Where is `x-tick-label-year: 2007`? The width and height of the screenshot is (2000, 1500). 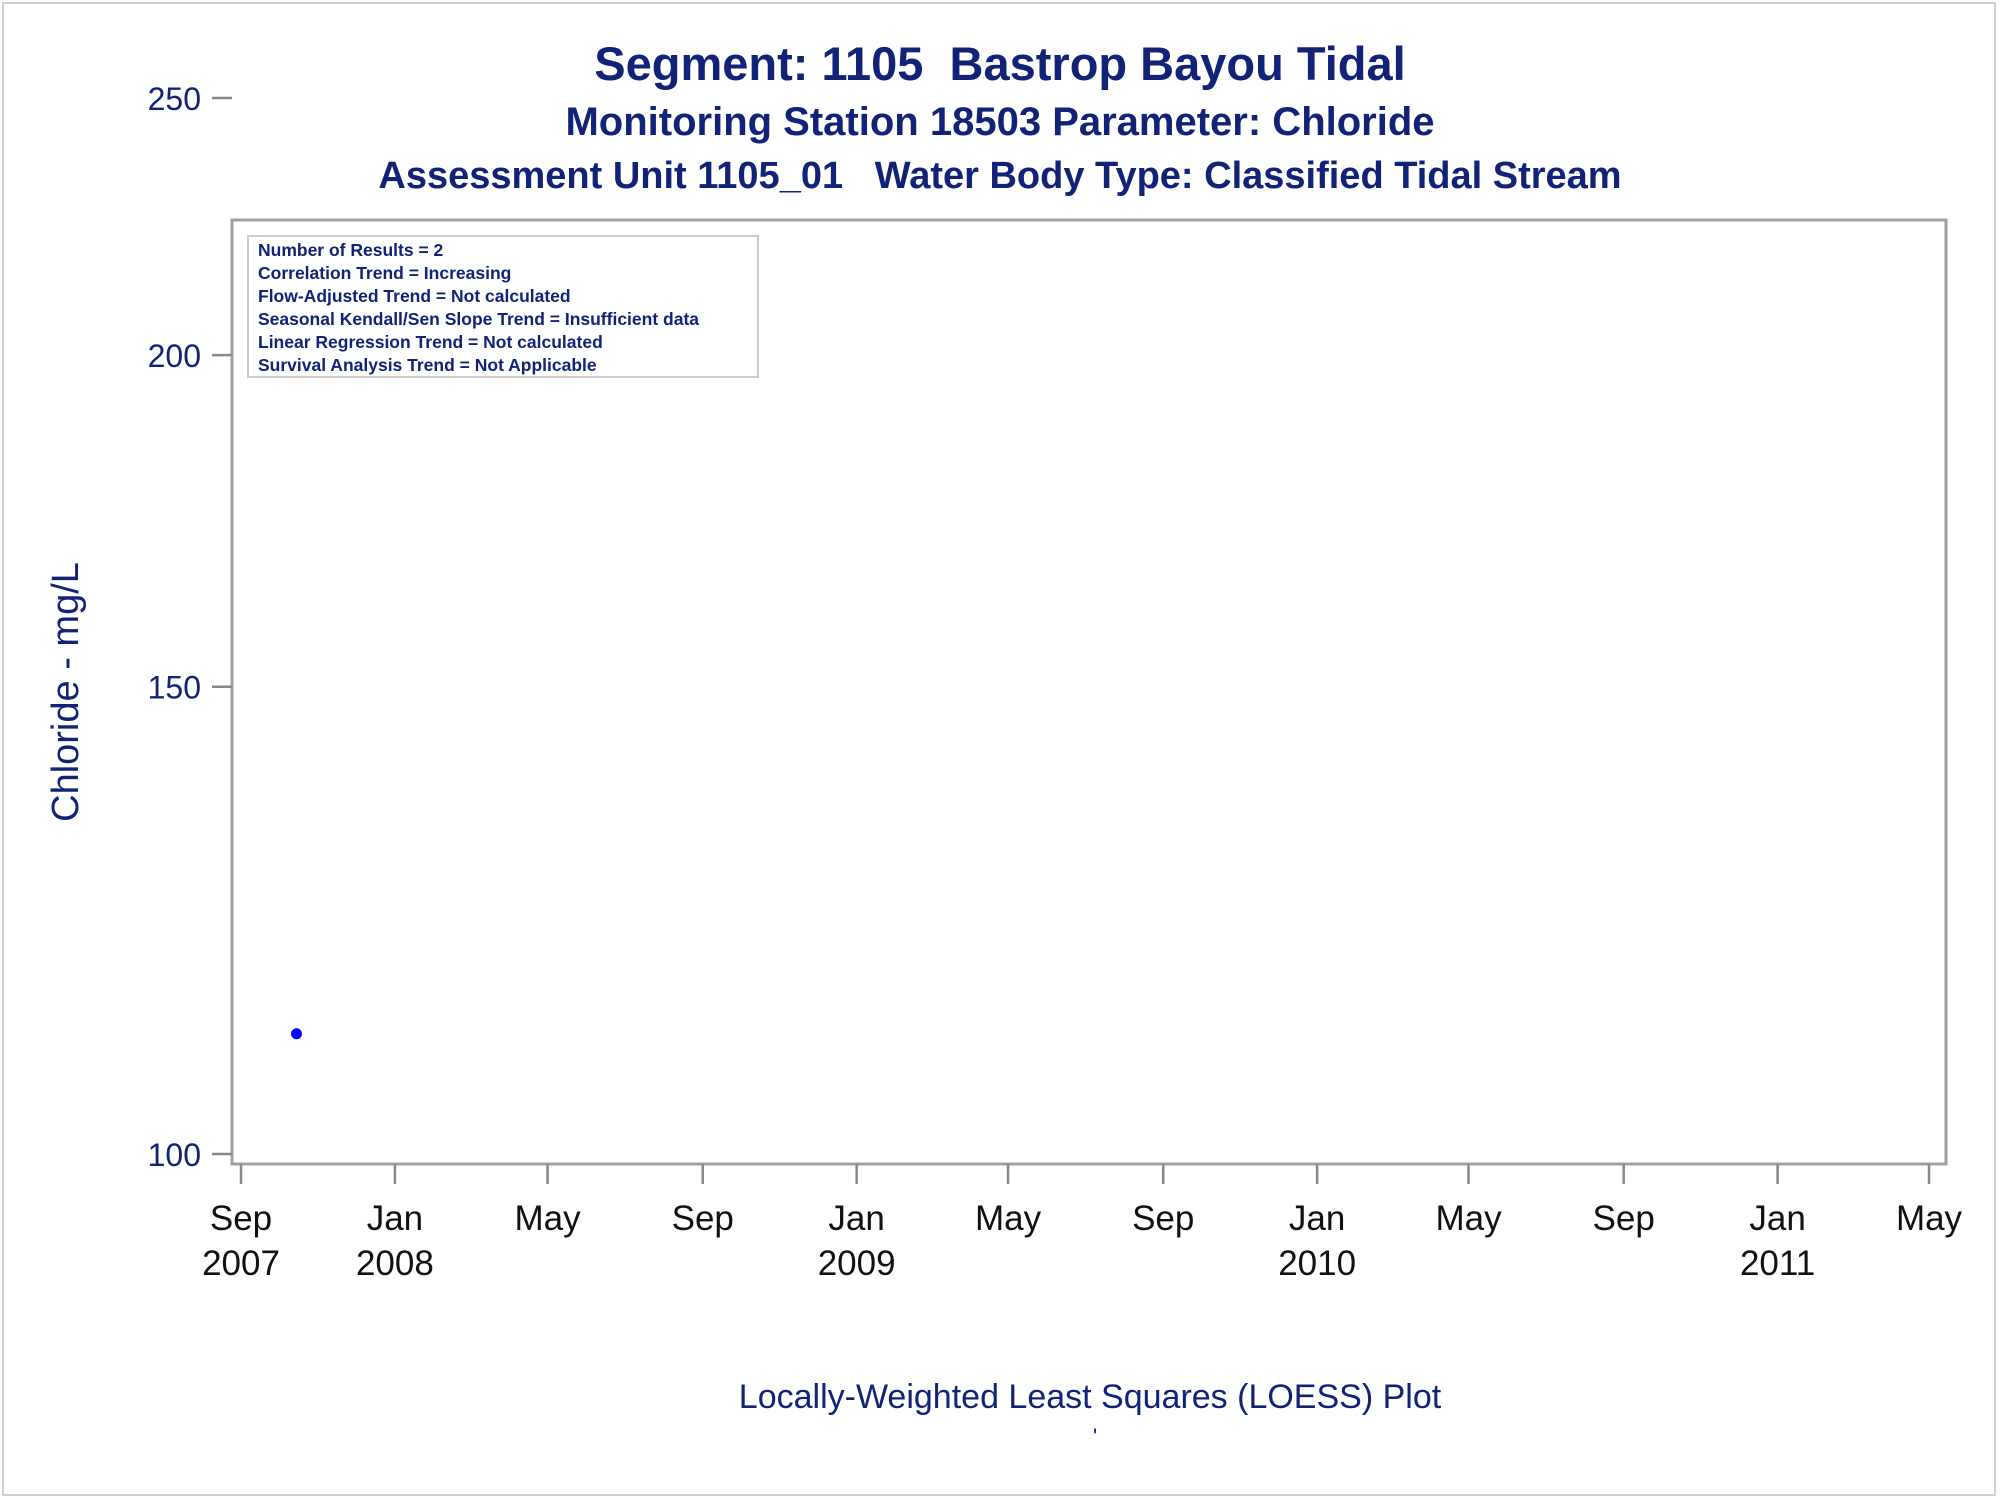
x-tick-label-year: 2007 is located at coordinates (241, 1263).